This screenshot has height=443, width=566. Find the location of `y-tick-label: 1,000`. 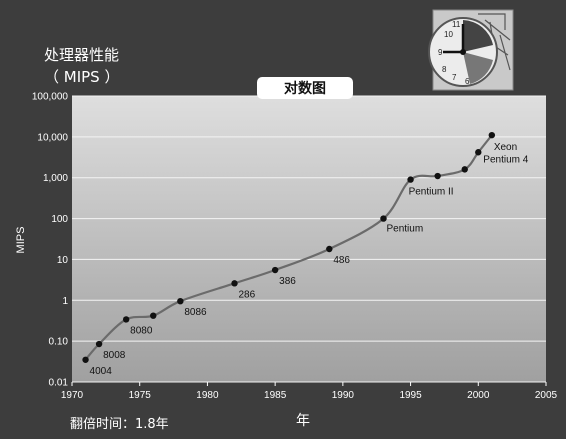

y-tick-label: 1,000 is located at coordinates (55, 178).